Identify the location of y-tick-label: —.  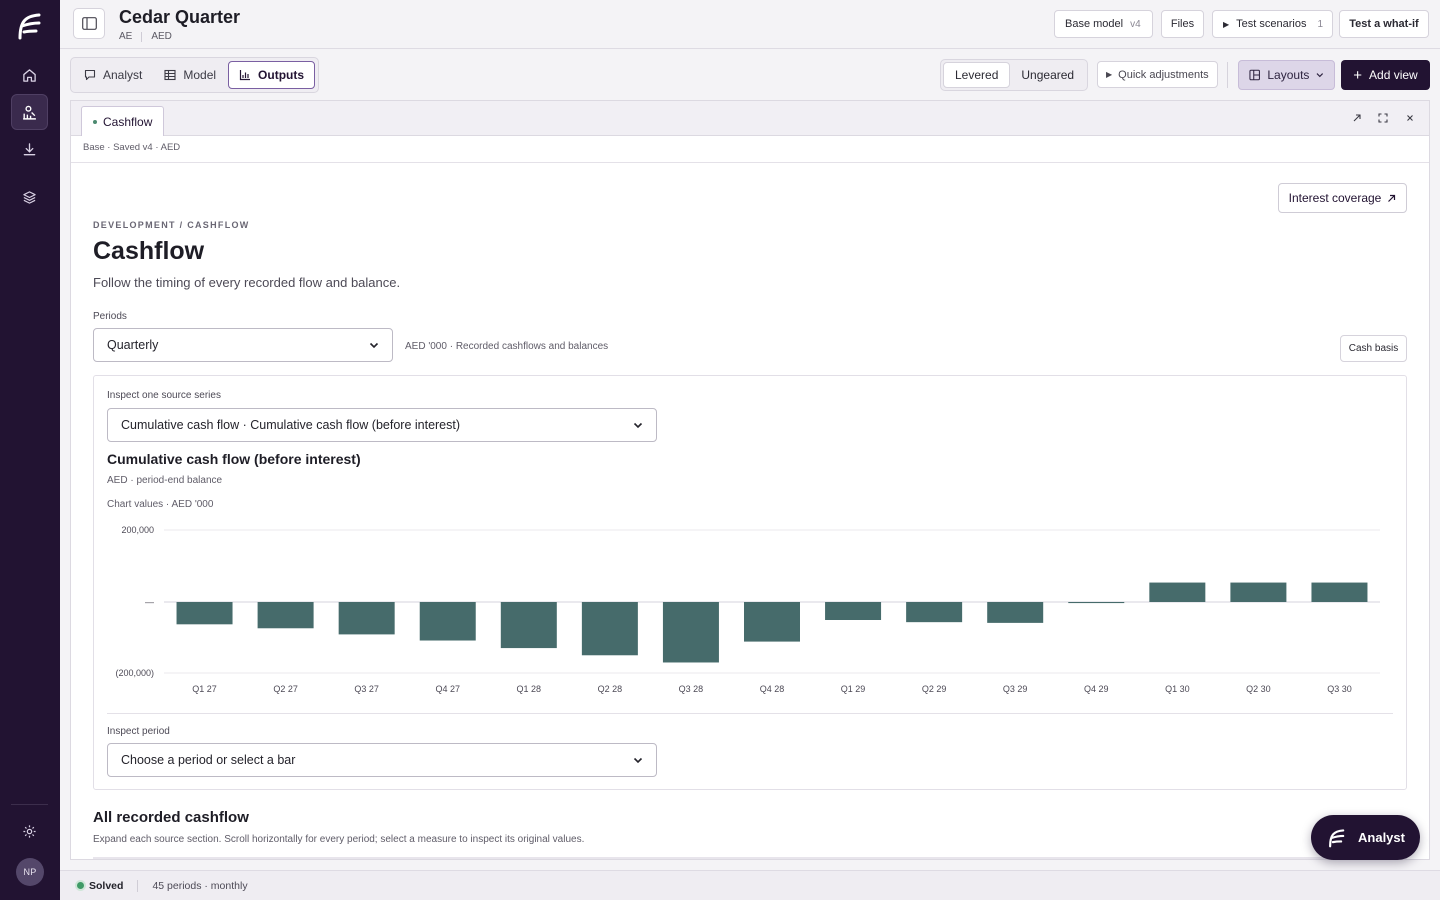
(149, 602).